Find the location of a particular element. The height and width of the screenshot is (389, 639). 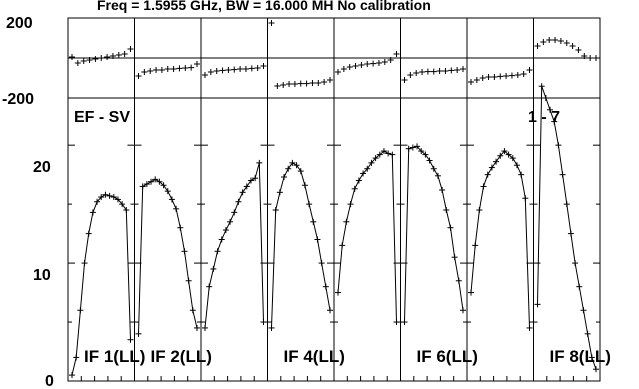

if-label-if-8: IF 8(LL) is located at coordinates (580, 356).